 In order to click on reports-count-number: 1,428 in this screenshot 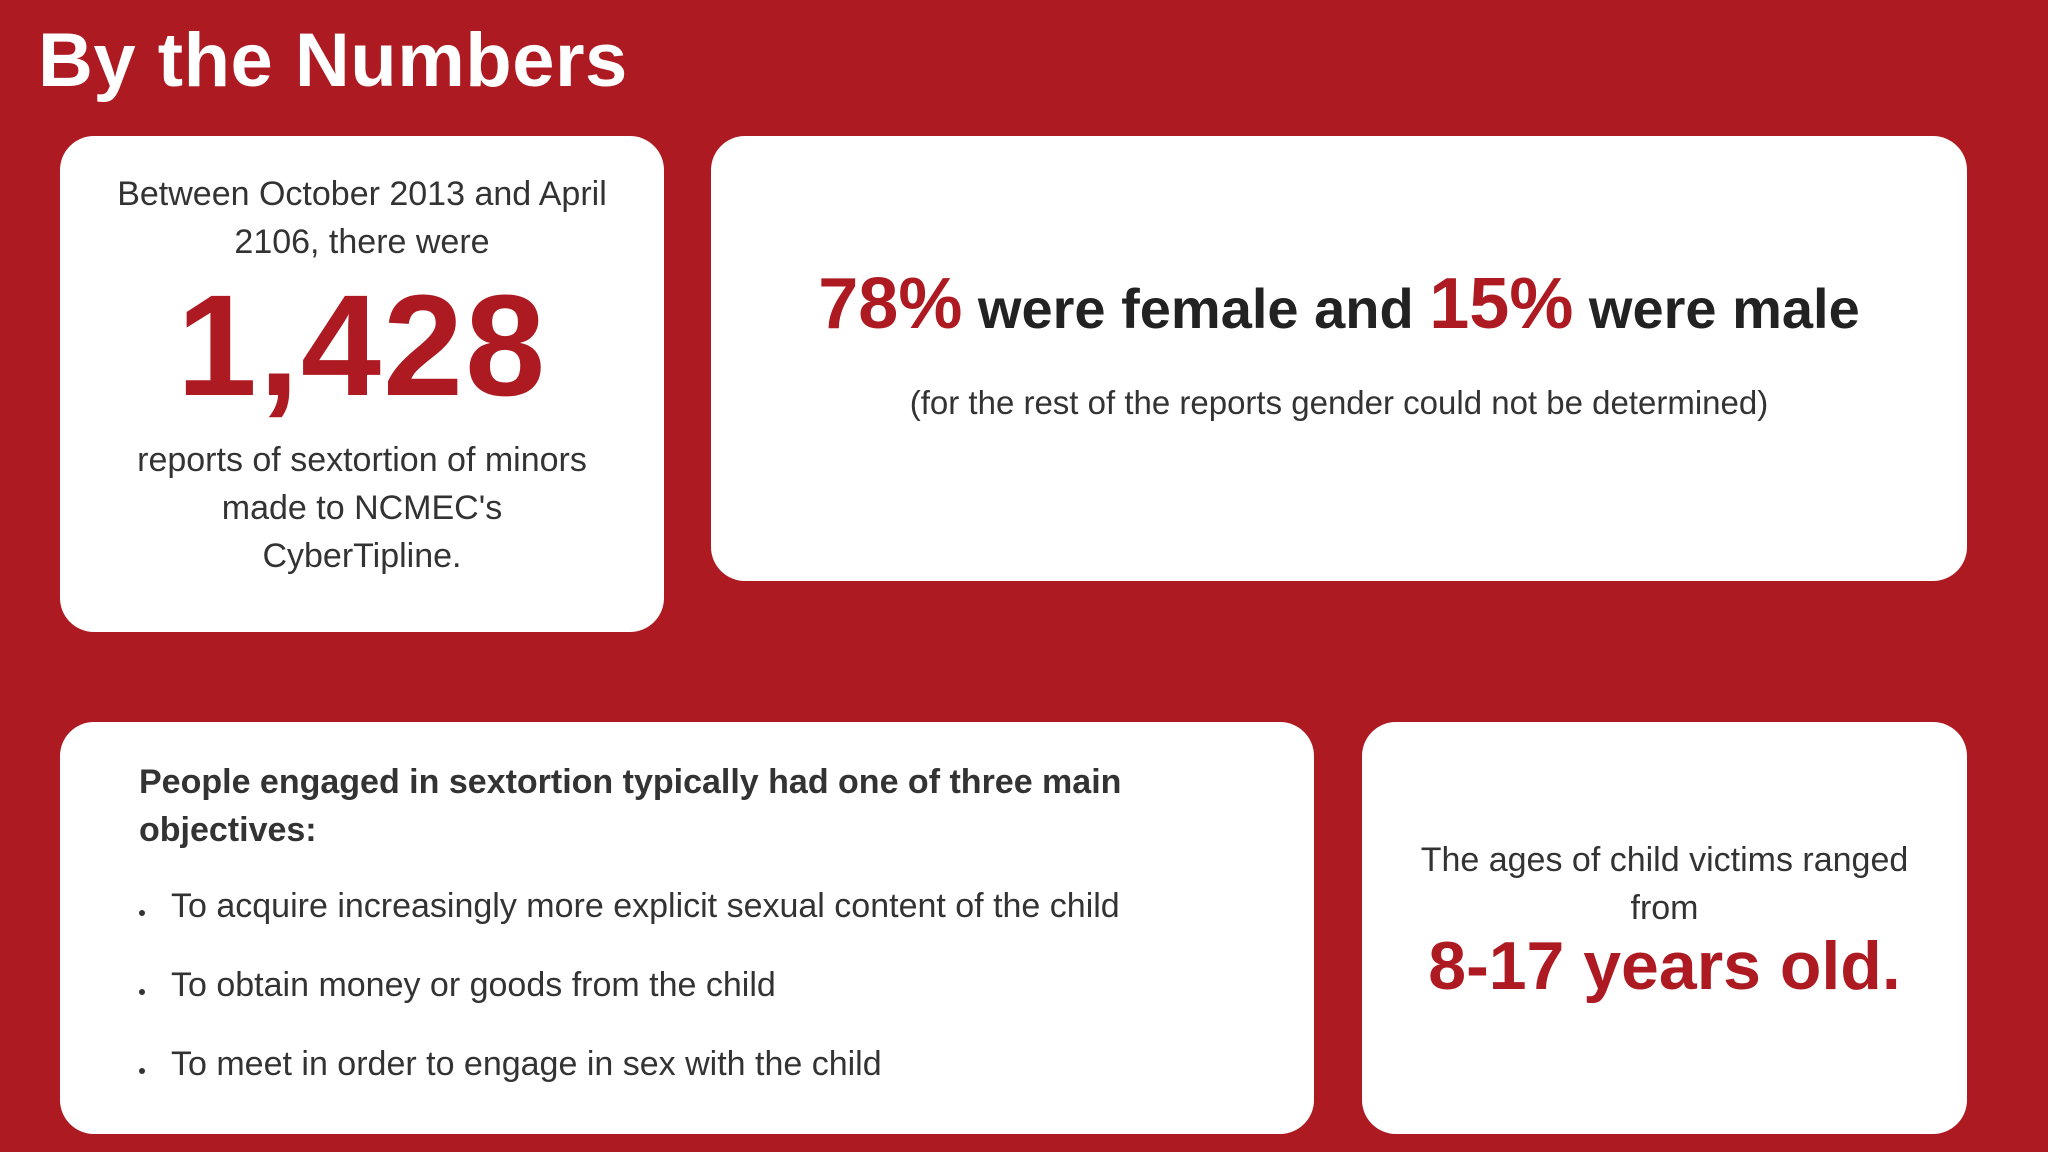, I will do `click(362, 345)`.